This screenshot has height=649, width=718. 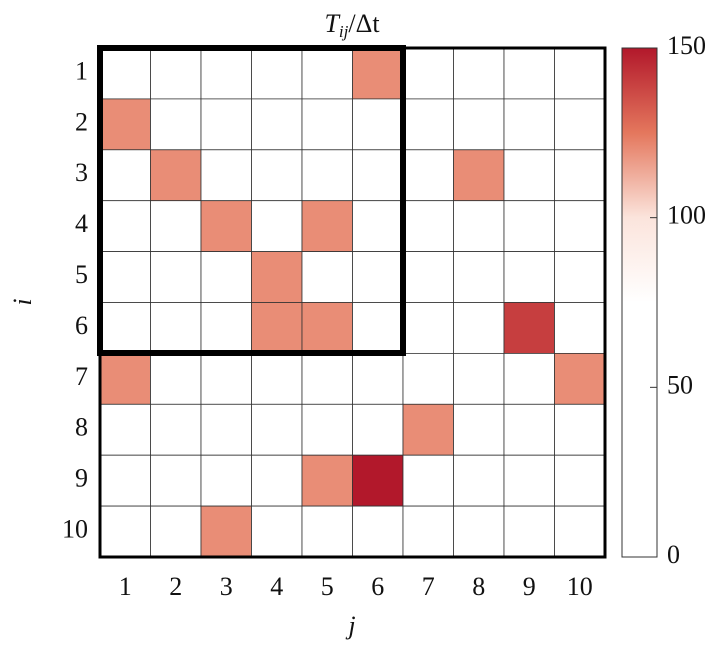 What do you see at coordinates (276, 586) in the screenshot?
I see `x-tick-label: 4` at bounding box center [276, 586].